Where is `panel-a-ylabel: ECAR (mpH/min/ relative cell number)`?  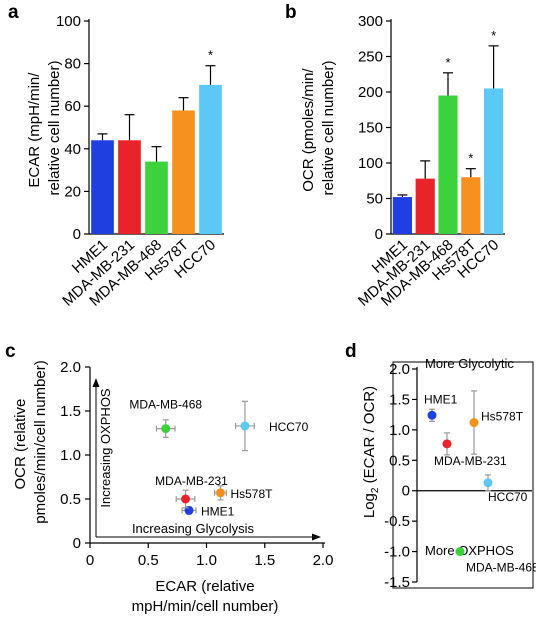 panel-a-ylabel: ECAR (mpH/min/ relative cell number) is located at coordinates (44, 127).